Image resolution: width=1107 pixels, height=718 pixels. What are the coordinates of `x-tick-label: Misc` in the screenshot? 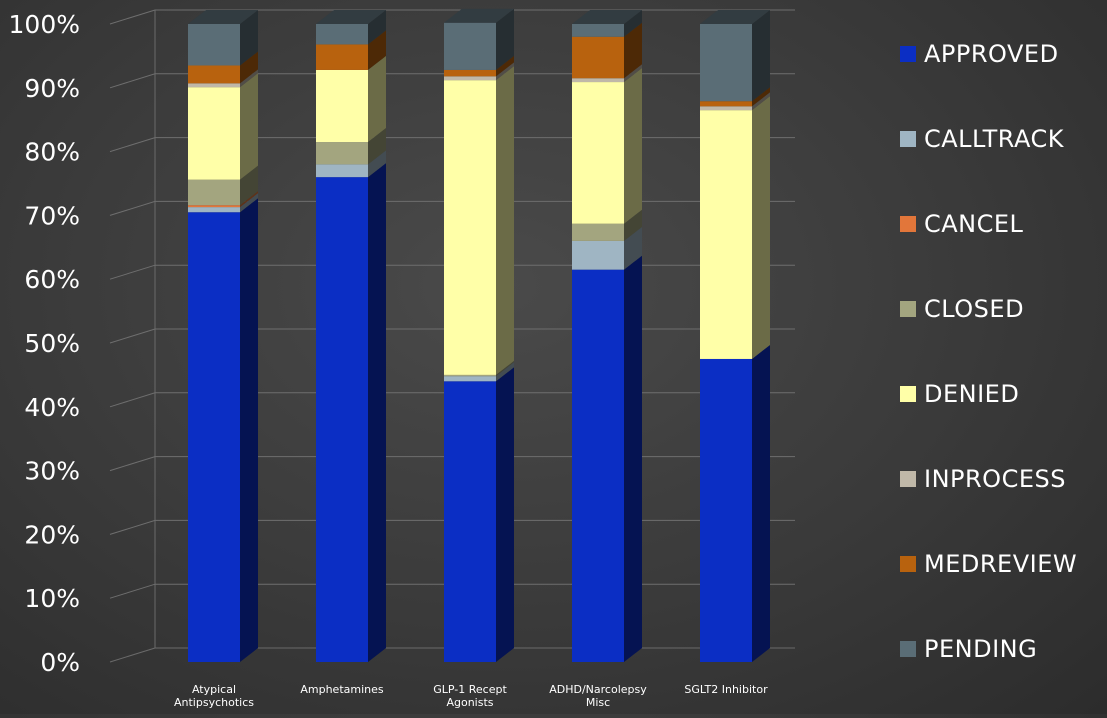 It's located at (598, 702).